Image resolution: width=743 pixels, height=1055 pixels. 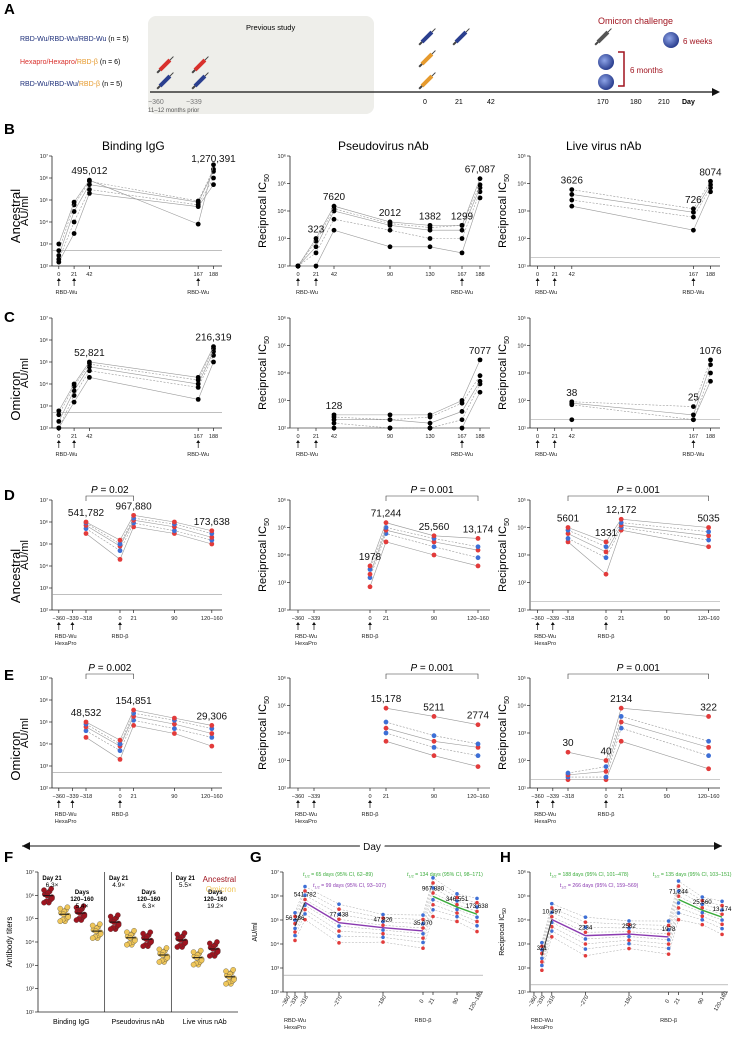 I want to click on y-unit-label: Reciprocal IC50, so click(x=504, y=733).